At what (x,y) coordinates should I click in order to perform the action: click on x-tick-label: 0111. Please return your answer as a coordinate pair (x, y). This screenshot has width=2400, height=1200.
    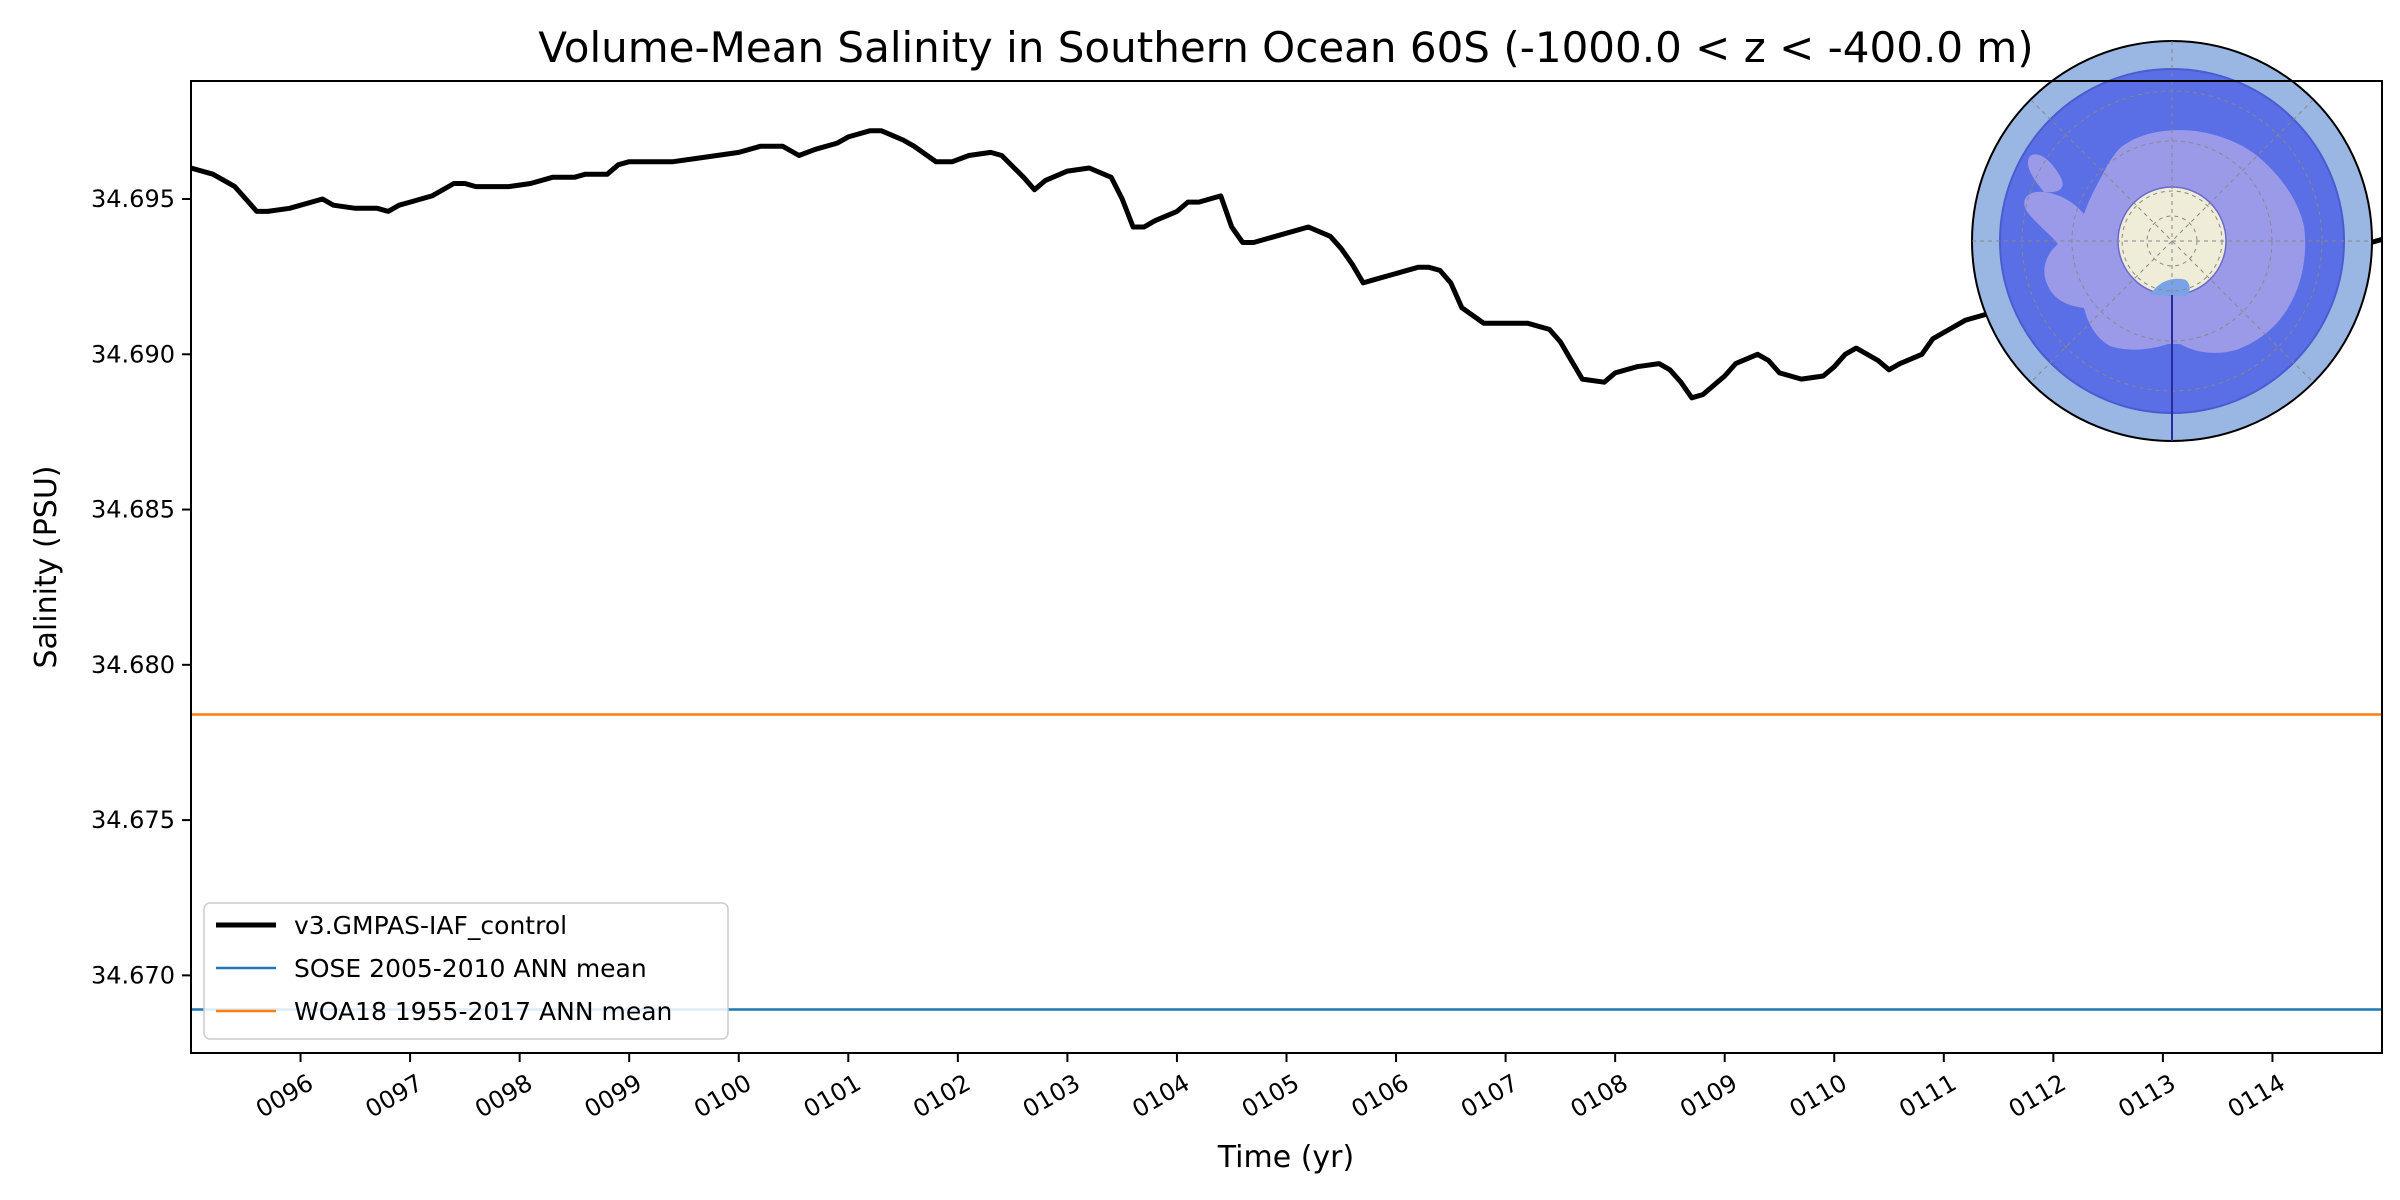
    Looking at the image, I should click on (1927, 1096).